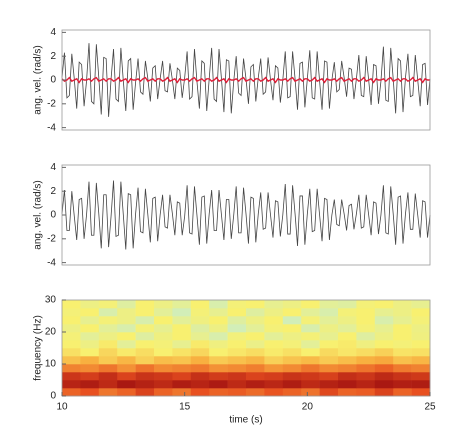 This screenshot has width=474, height=444. I want to click on y-tick-label: 4, so click(53, 167).